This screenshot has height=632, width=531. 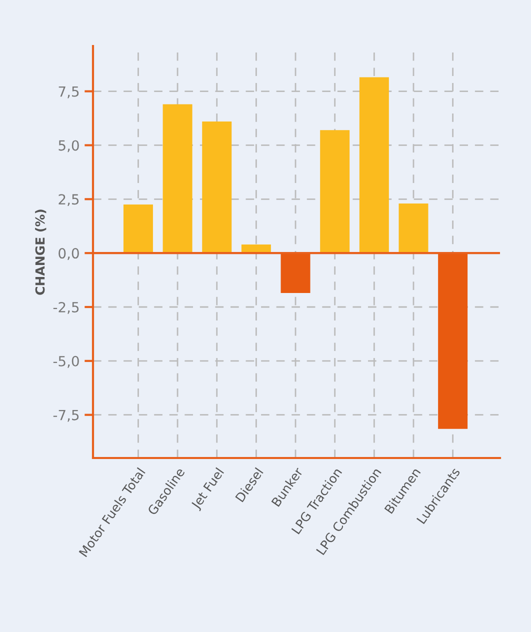 What do you see at coordinates (66, 308) in the screenshot?
I see `y-tick-label: -2,5` at bounding box center [66, 308].